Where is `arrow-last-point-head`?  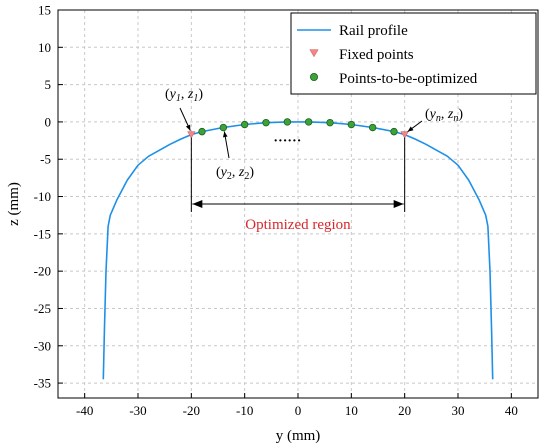 arrow-last-point-head is located at coordinates (410, 129).